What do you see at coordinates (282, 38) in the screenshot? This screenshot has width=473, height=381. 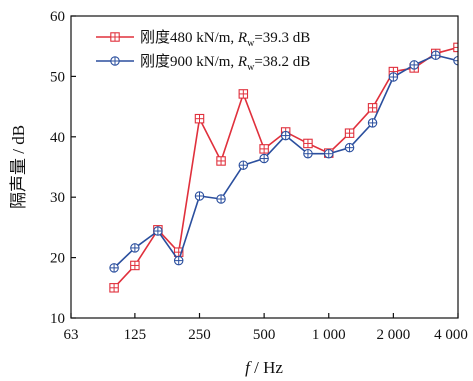 I see `legend-label-suffix: =39.3 dB` at bounding box center [282, 38].